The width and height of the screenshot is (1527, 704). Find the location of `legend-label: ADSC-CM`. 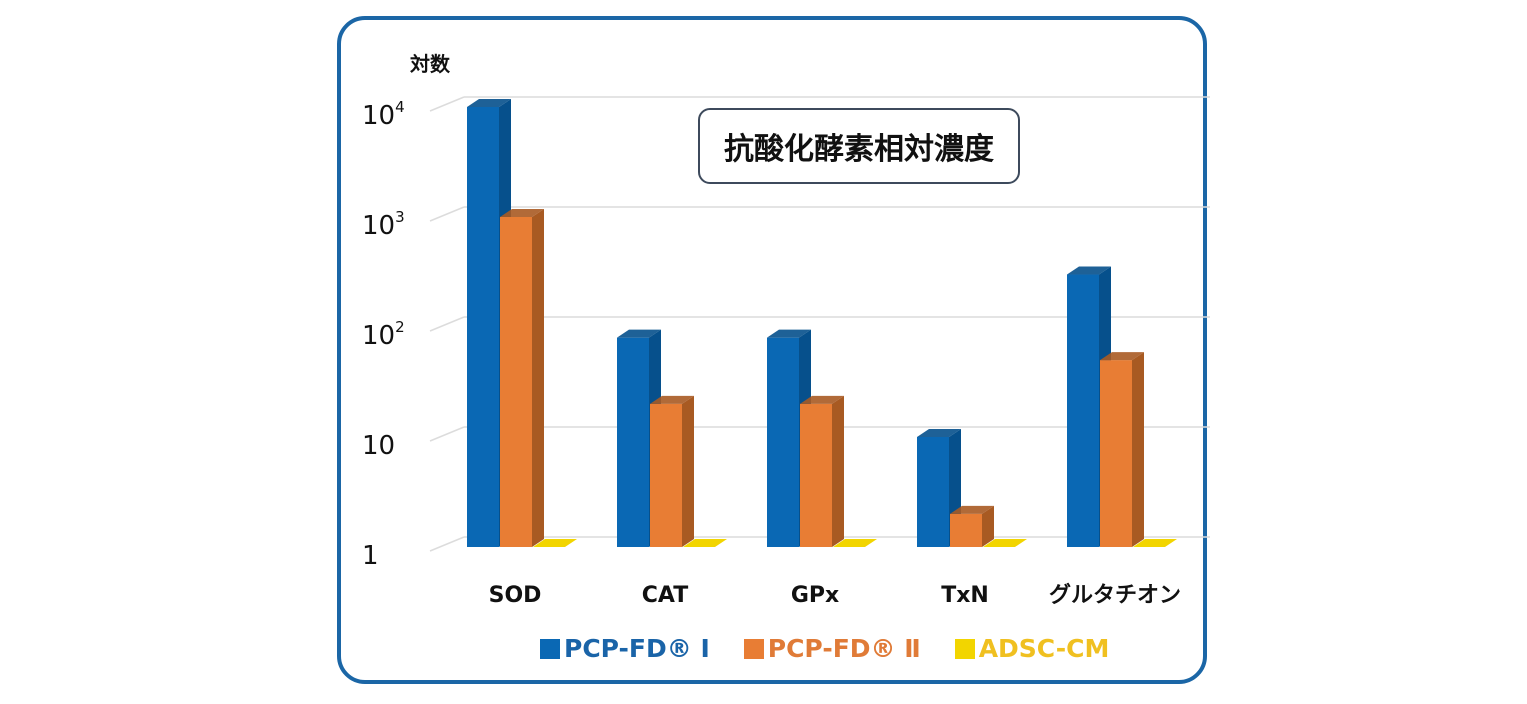

legend-label: ADSC-CM is located at coordinates (1044, 648).